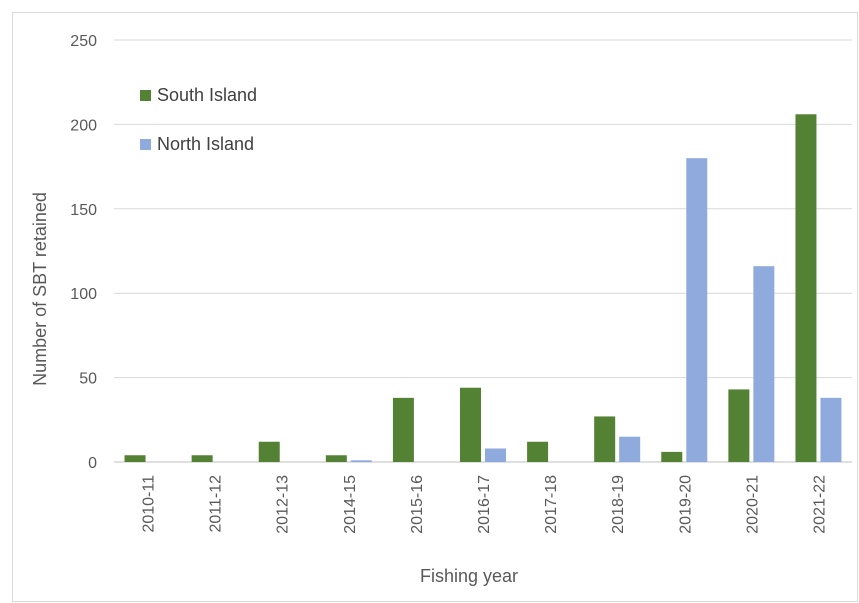 The image size is (859, 603). What do you see at coordinates (469, 576) in the screenshot?
I see `x-axis-label: Fishing year` at bounding box center [469, 576].